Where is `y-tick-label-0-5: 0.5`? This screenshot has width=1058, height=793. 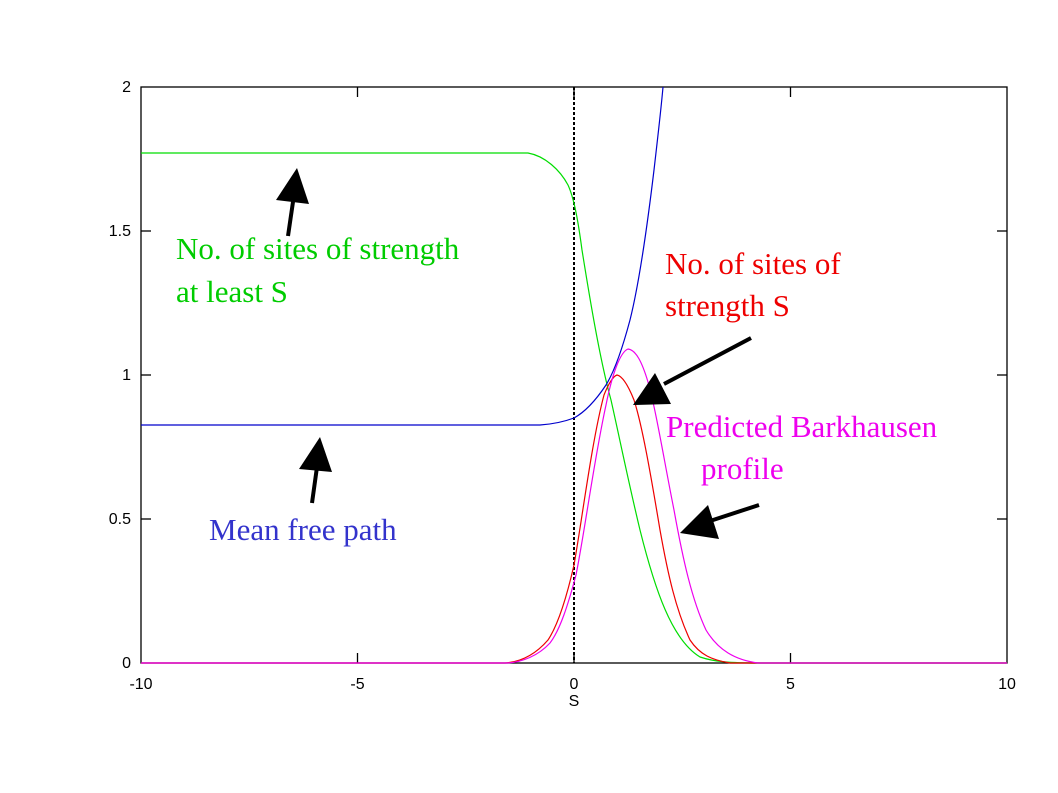
y-tick-label-0-5: 0.5 is located at coordinates (120, 519).